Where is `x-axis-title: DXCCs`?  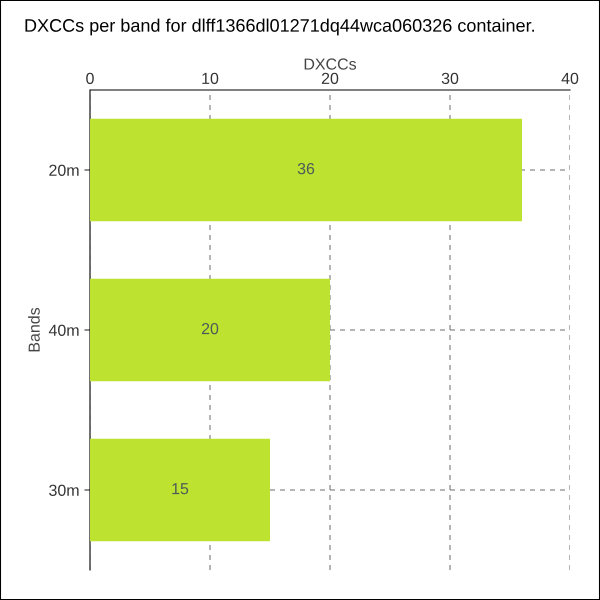
x-axis-title: DXCCs is located at coordinates (330, 64).